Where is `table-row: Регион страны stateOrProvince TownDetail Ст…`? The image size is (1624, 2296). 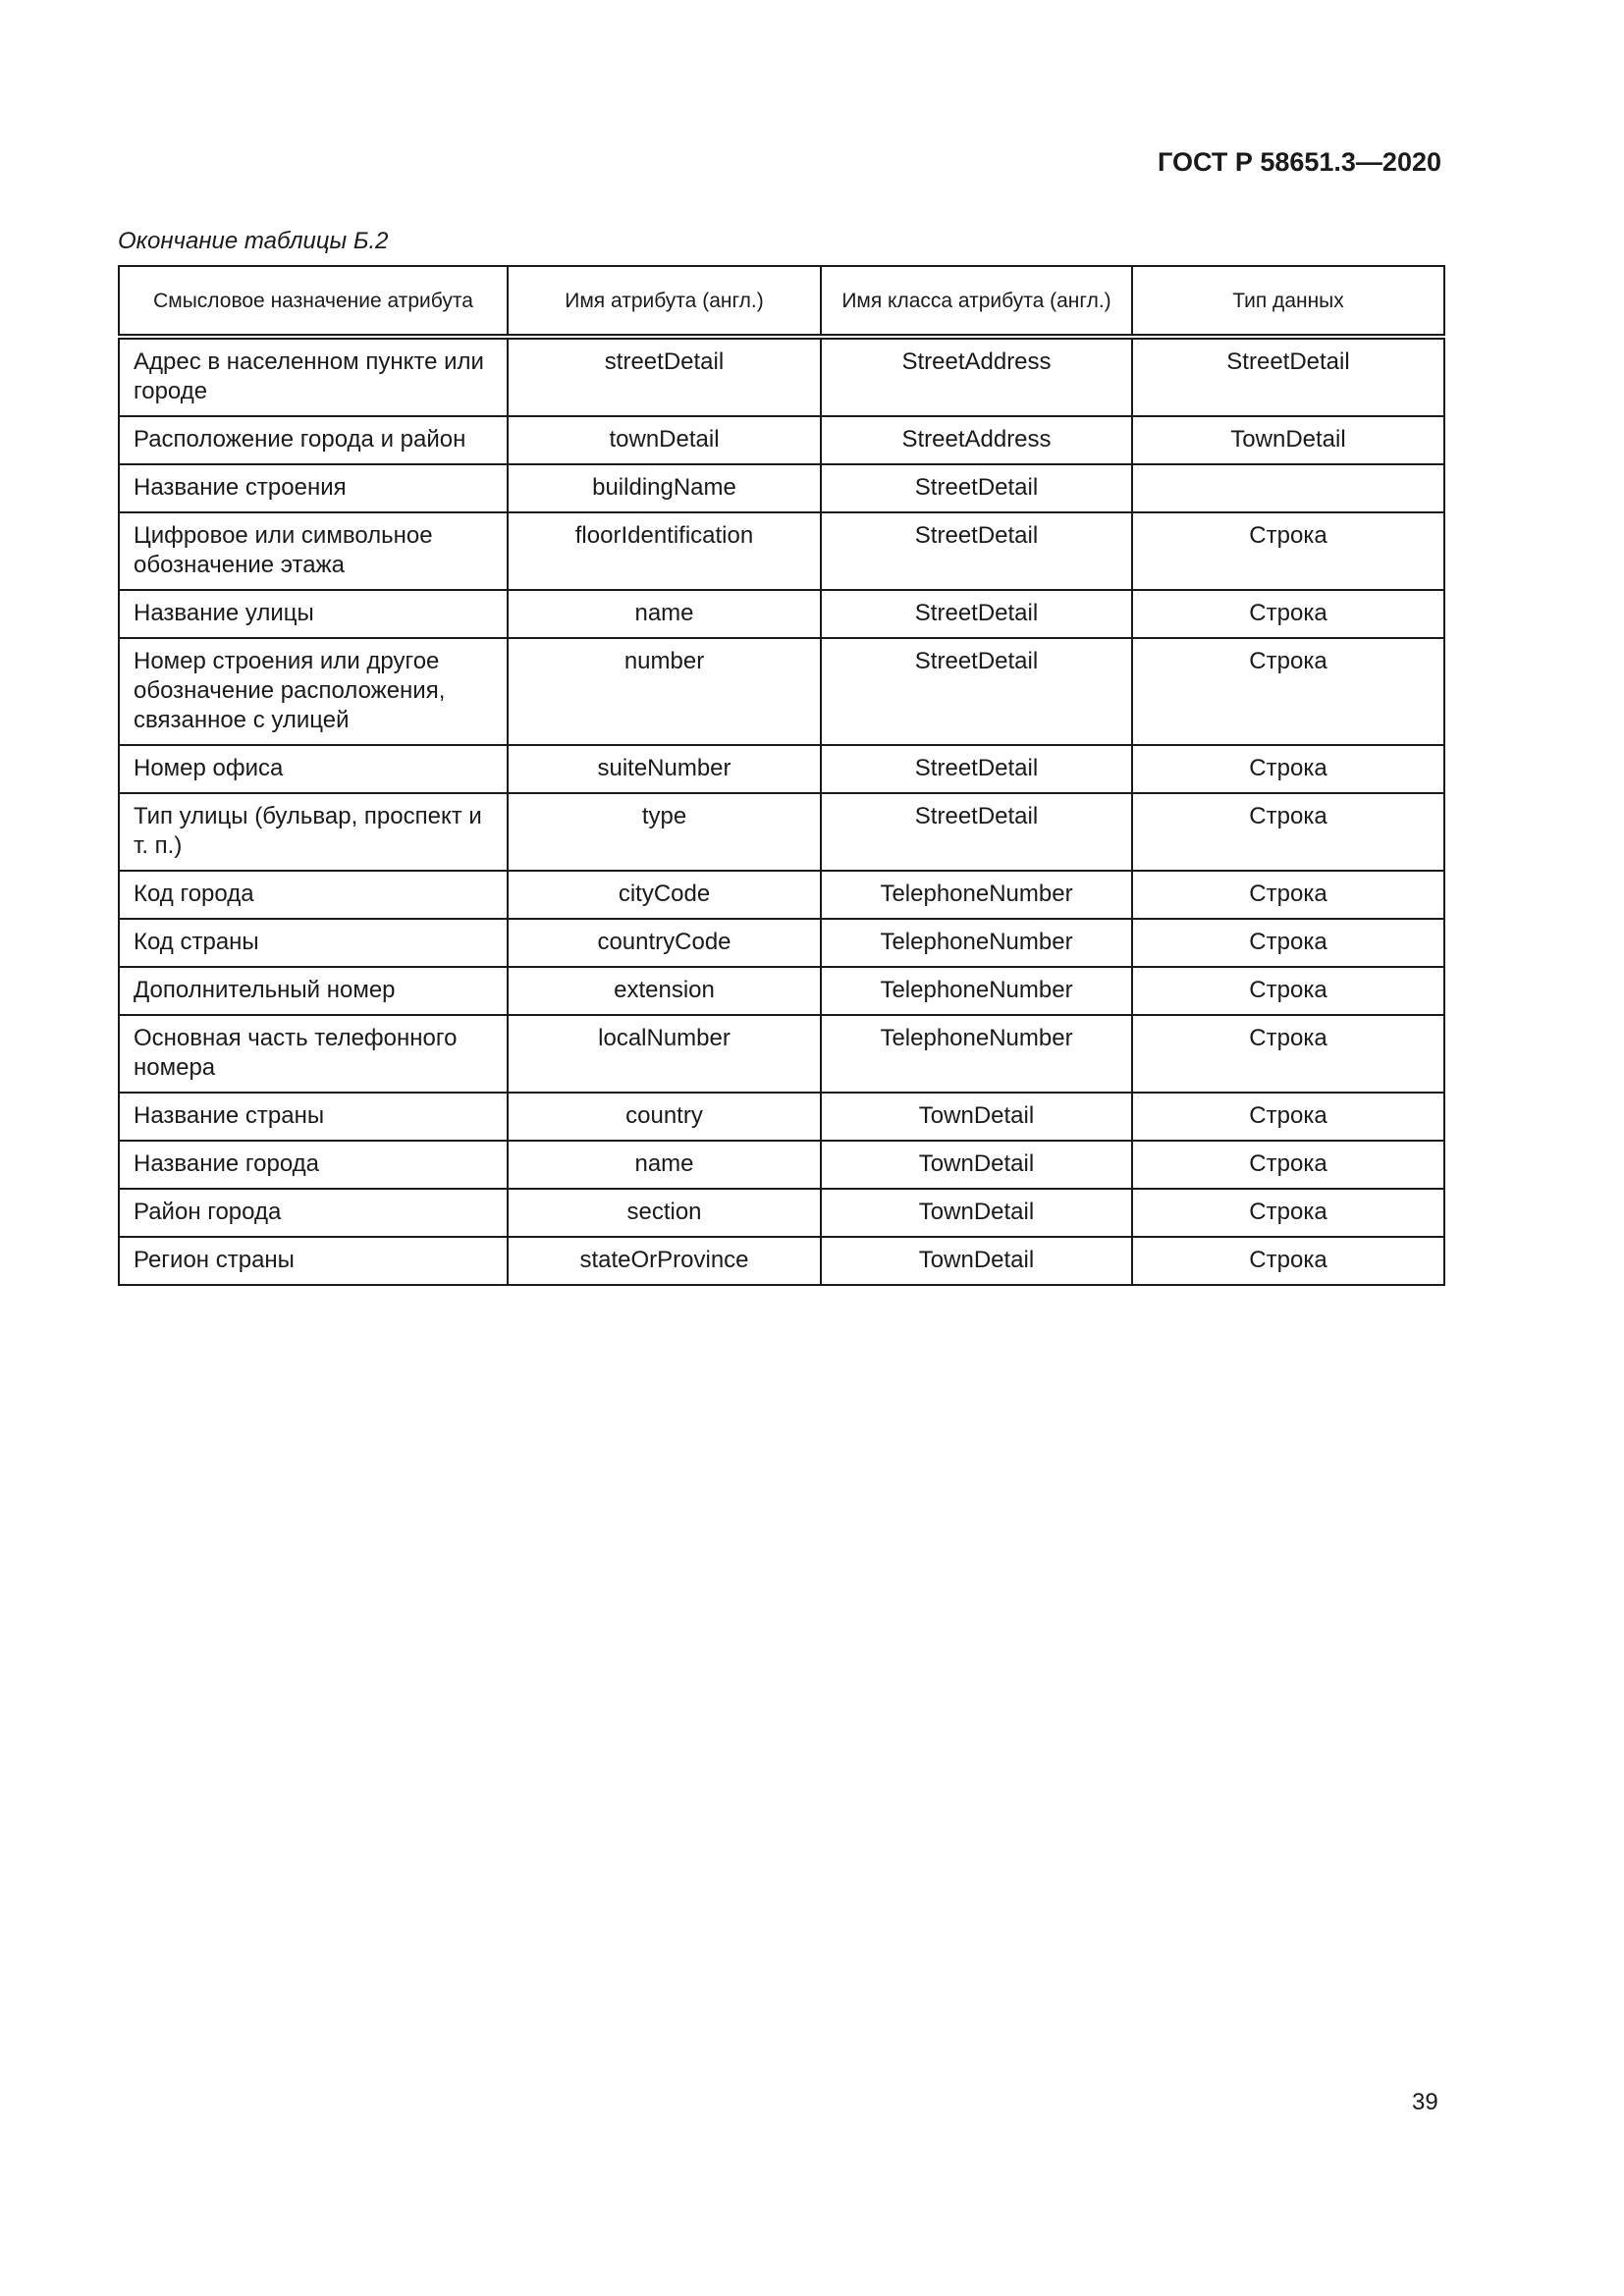
table-row: Регион страны stateOrProvince TownDetail Ст… is located at coordinates (781, 1261).